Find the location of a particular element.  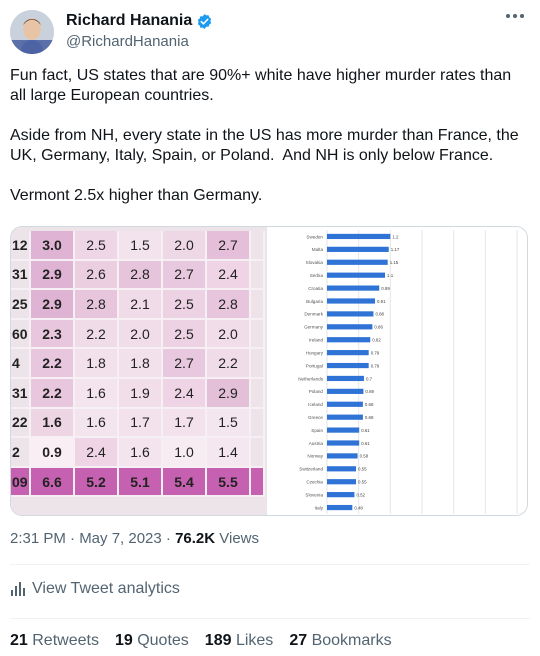

timestamp: 2:31 PM · May 7, 2023 · is located at coordinates (93, 538).